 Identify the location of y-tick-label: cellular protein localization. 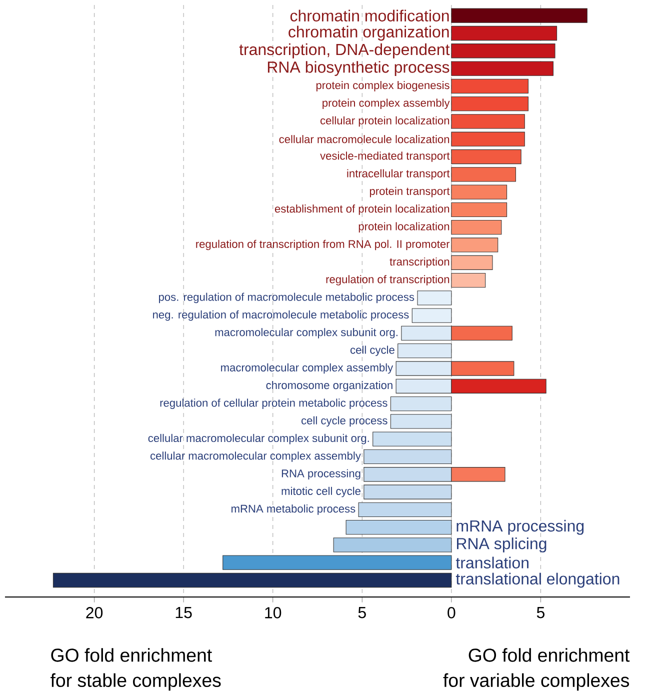
(385, 121).